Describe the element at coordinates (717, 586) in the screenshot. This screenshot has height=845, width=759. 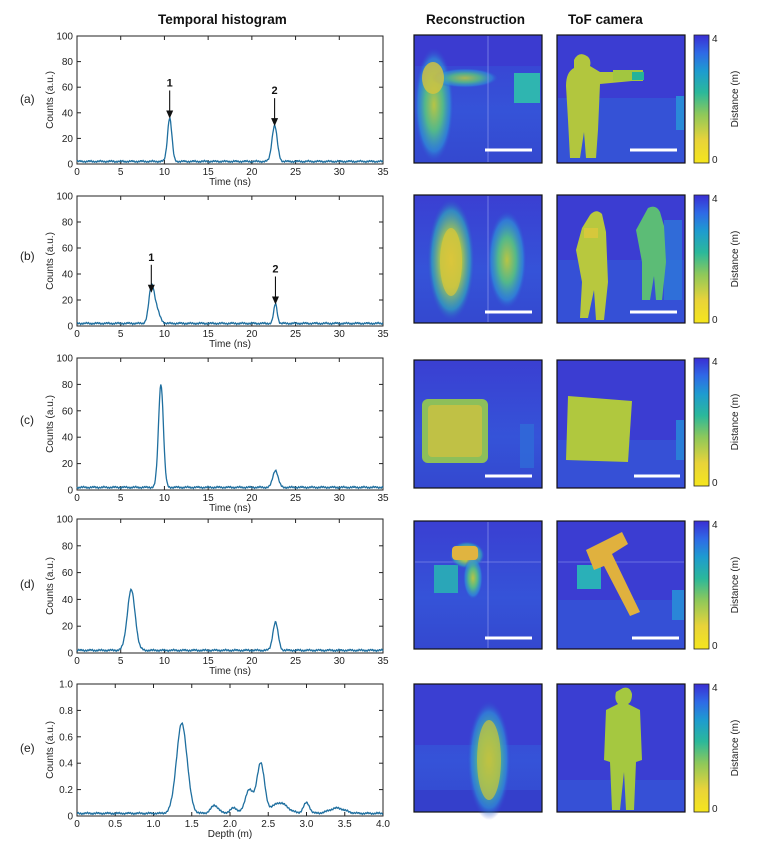
I see `colorbar-3: 4 0 Distance (m)` at that location.